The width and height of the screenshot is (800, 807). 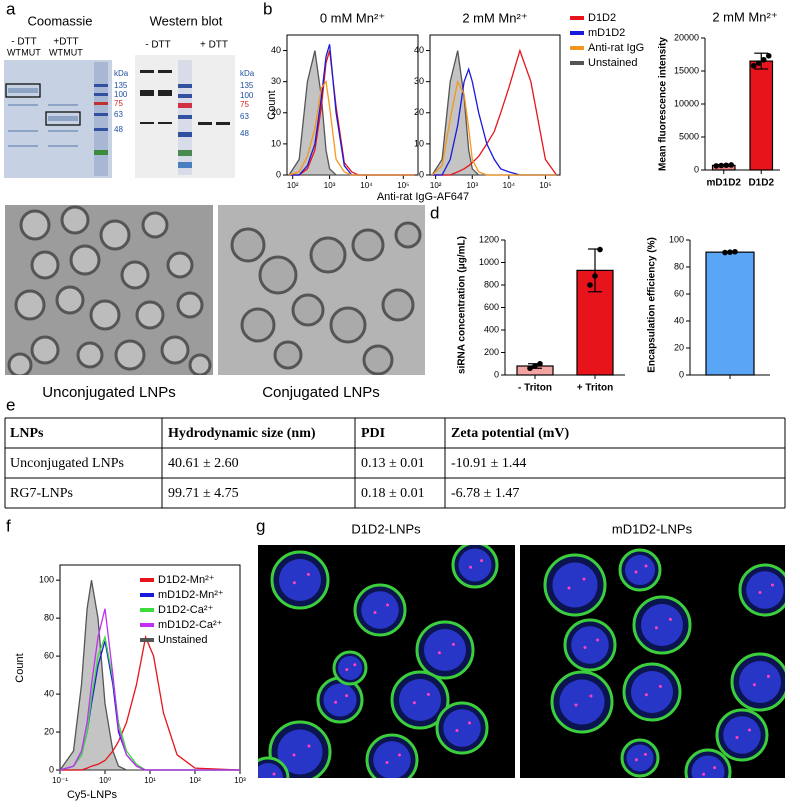 What do you see at coordinates (65, 42) in the screenshot?
I see `gel-condition: +DTT` at bounding box center [65, 42].